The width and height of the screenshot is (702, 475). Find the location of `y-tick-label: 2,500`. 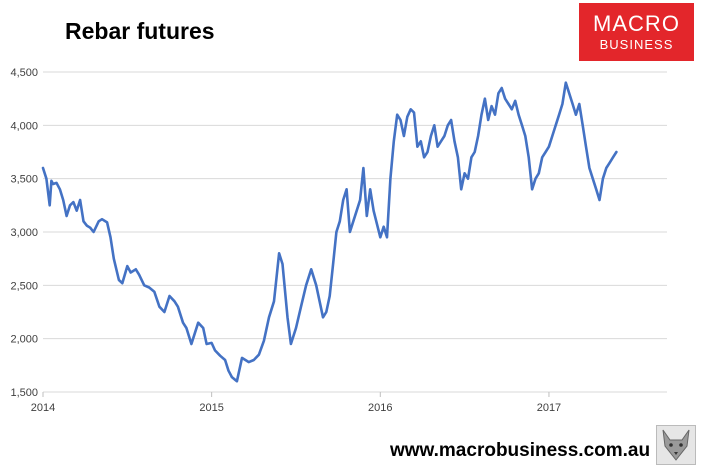

y-tick-label: 2,500 is located at coordinates (24, 286).